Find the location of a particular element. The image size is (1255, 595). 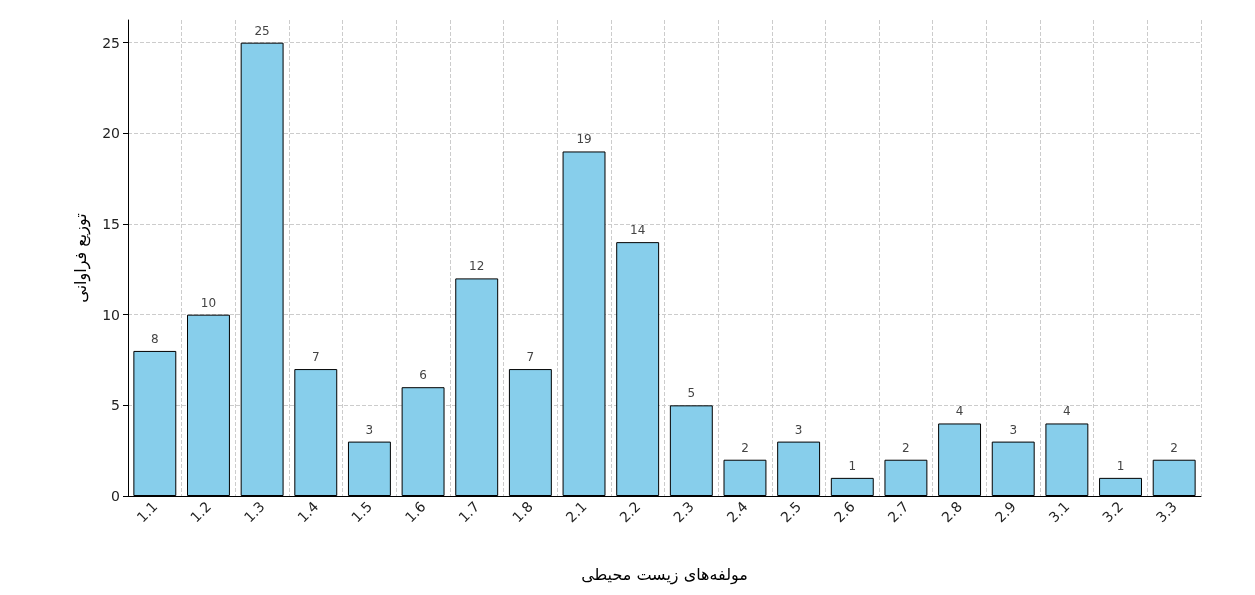

y-axis-title: توزیع فراوانی is located at coordinates (80, 258).